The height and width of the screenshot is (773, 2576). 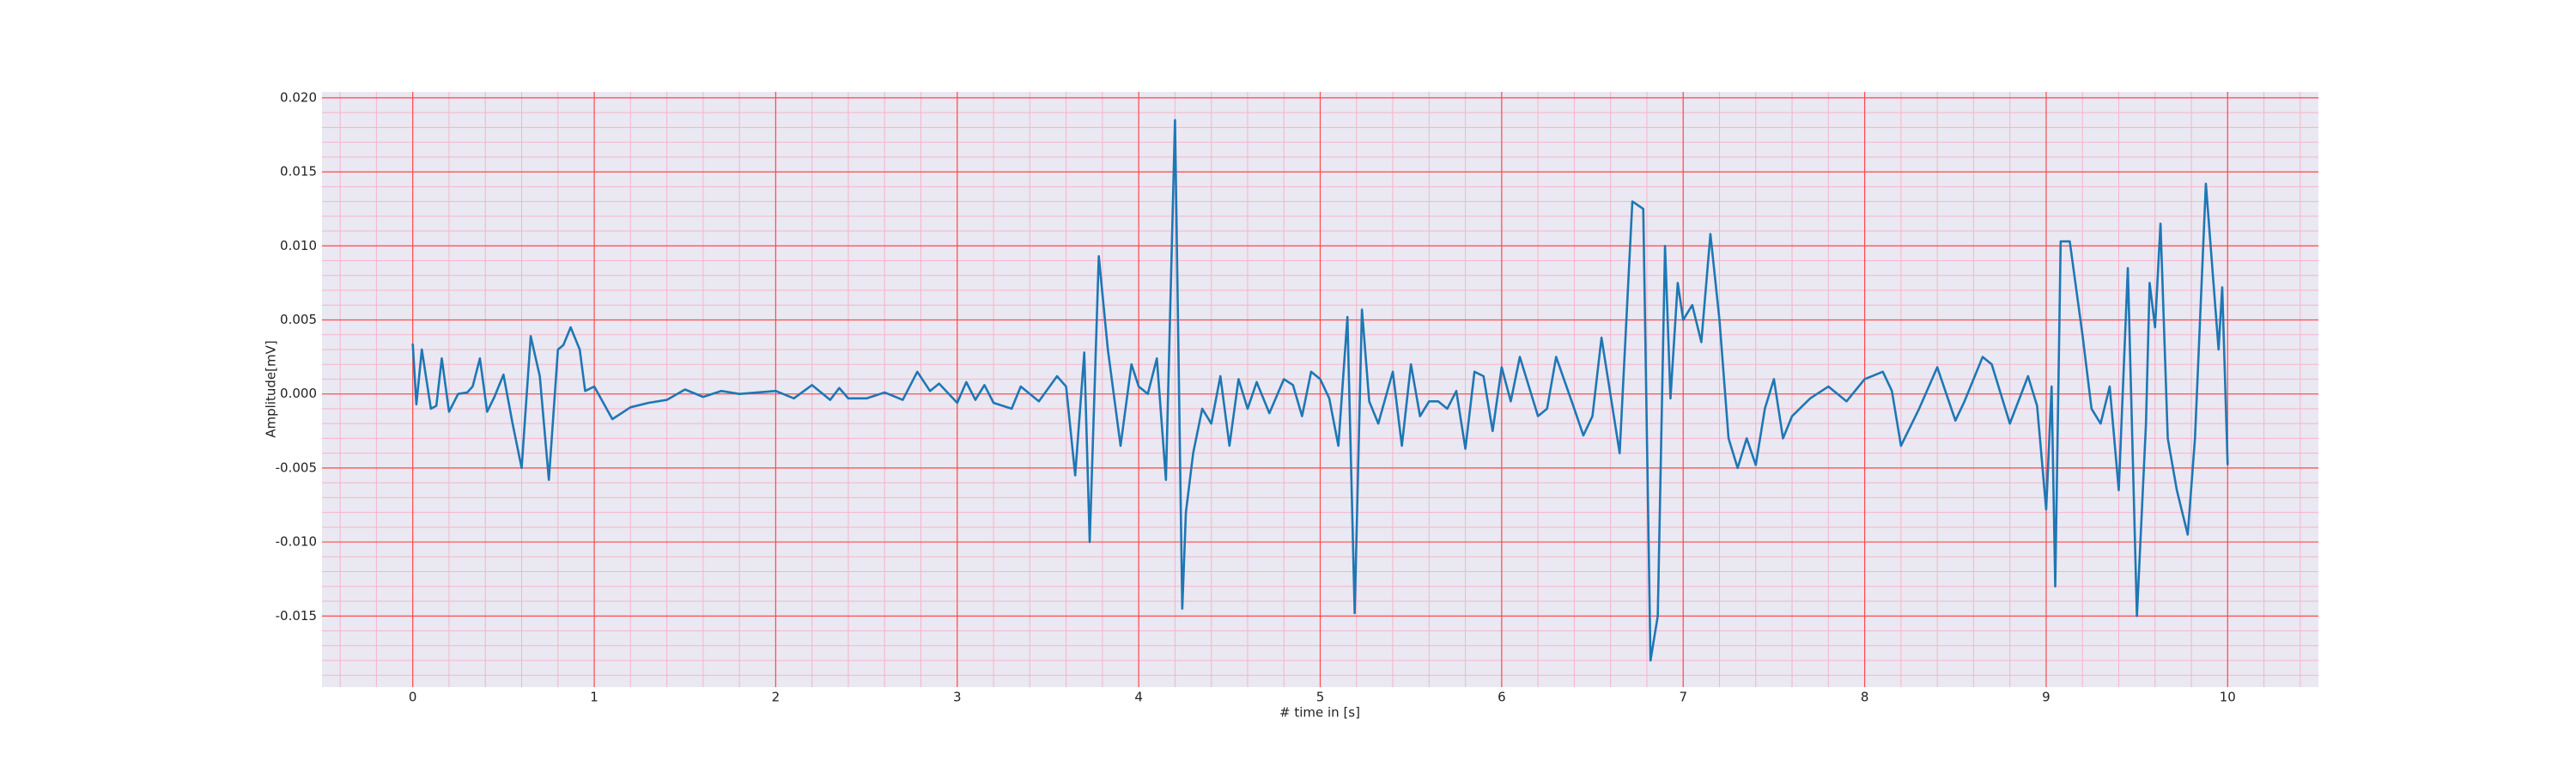 I want to click on x-tick-label: 8, so click(x=1865, y=697).